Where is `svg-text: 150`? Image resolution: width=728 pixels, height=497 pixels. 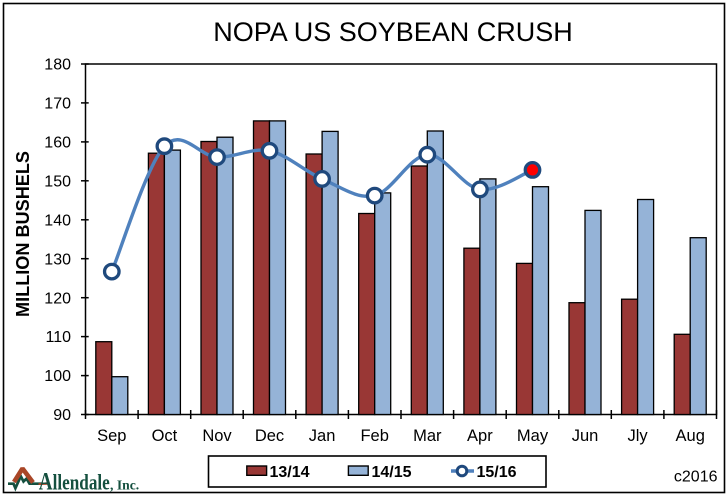
svg-text: 150 is located at coordinates (57, 181).